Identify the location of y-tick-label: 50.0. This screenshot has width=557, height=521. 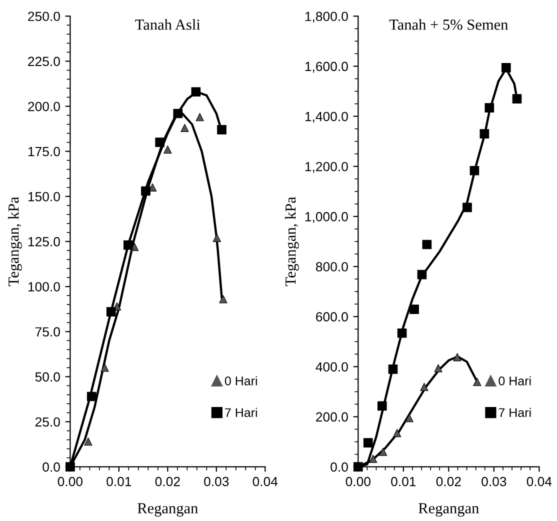
(47, 377).